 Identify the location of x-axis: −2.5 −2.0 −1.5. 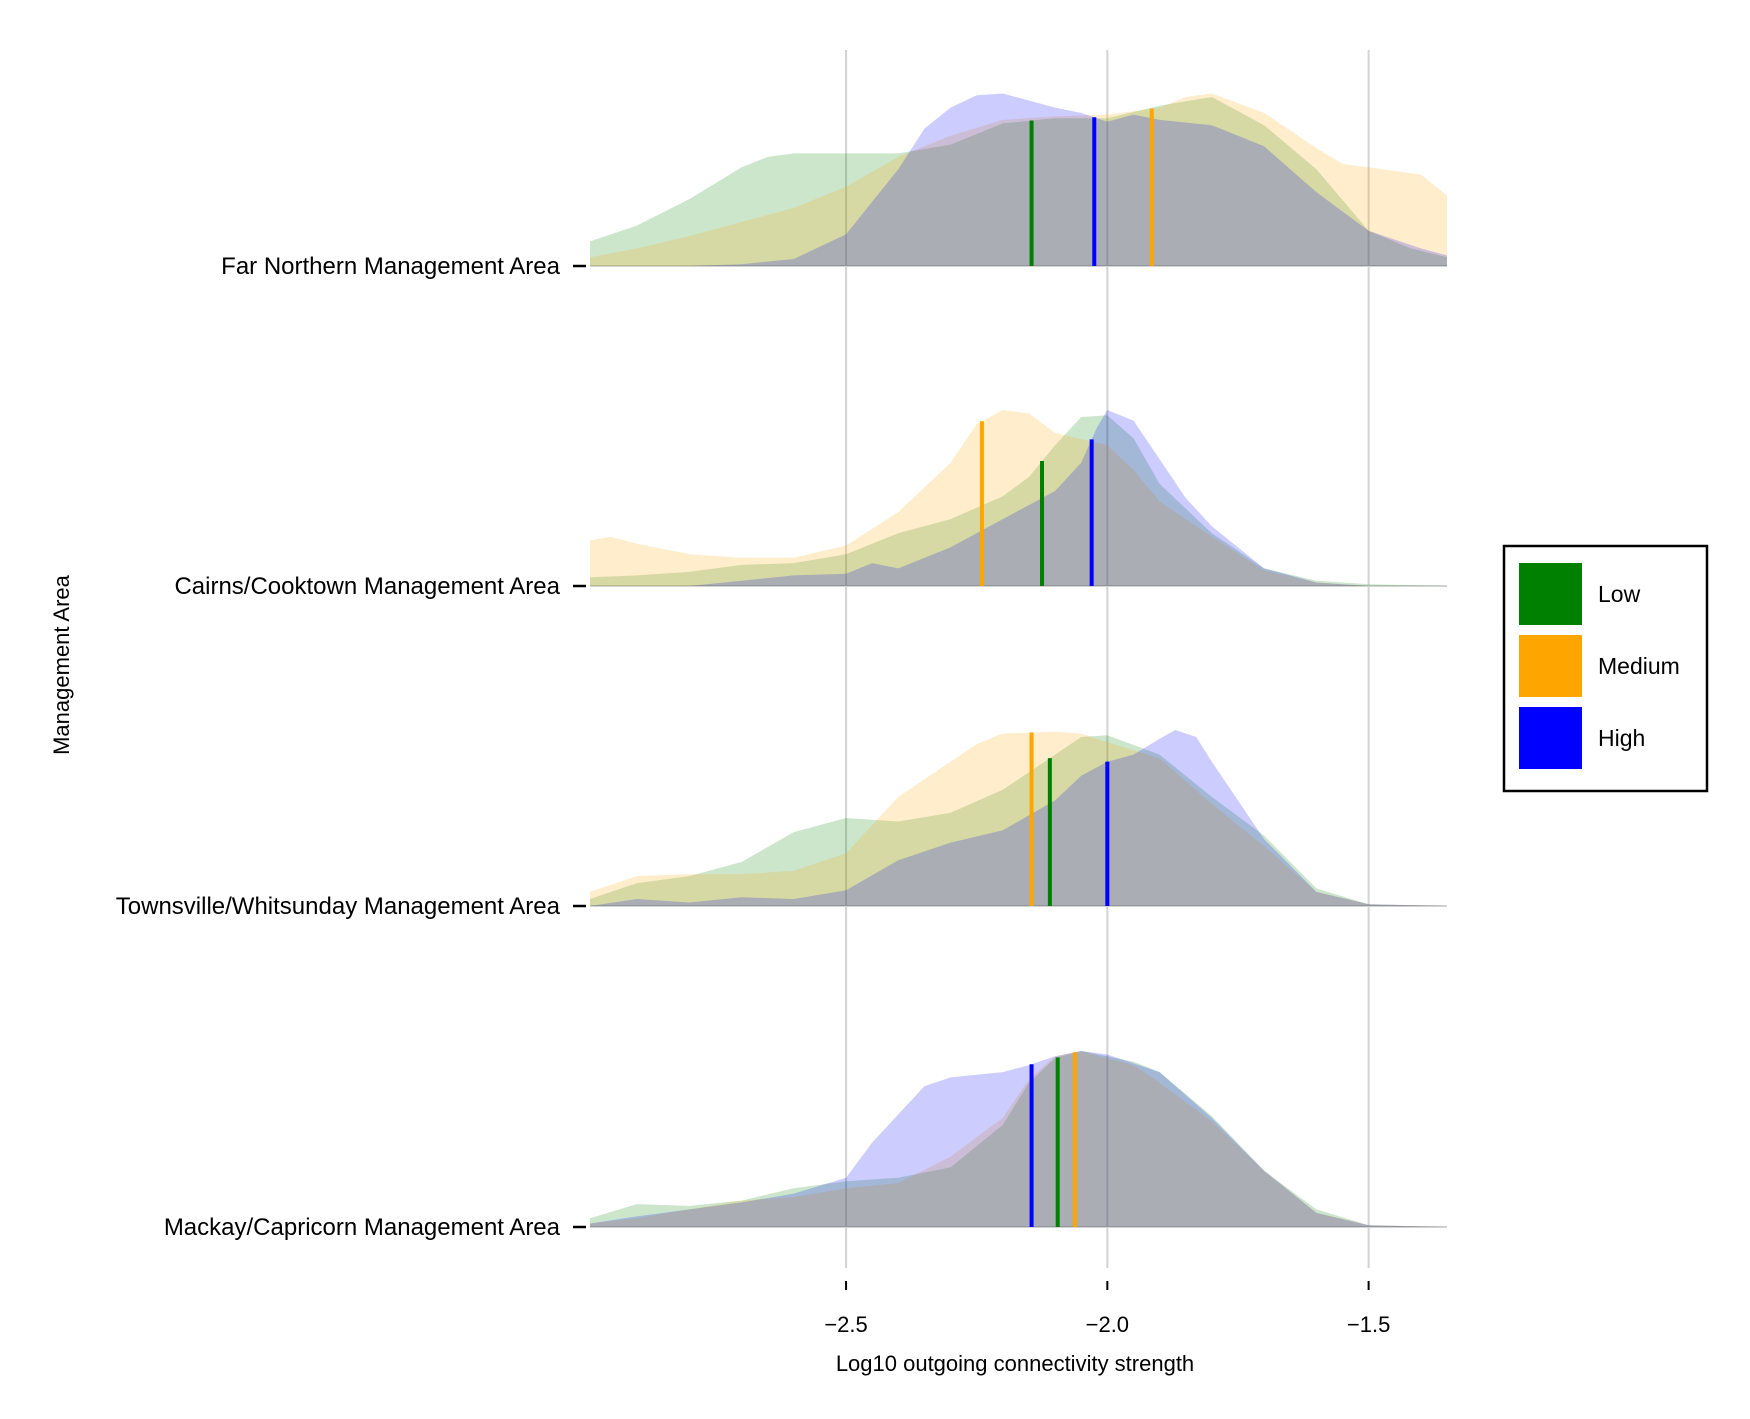
(1107, 1309).